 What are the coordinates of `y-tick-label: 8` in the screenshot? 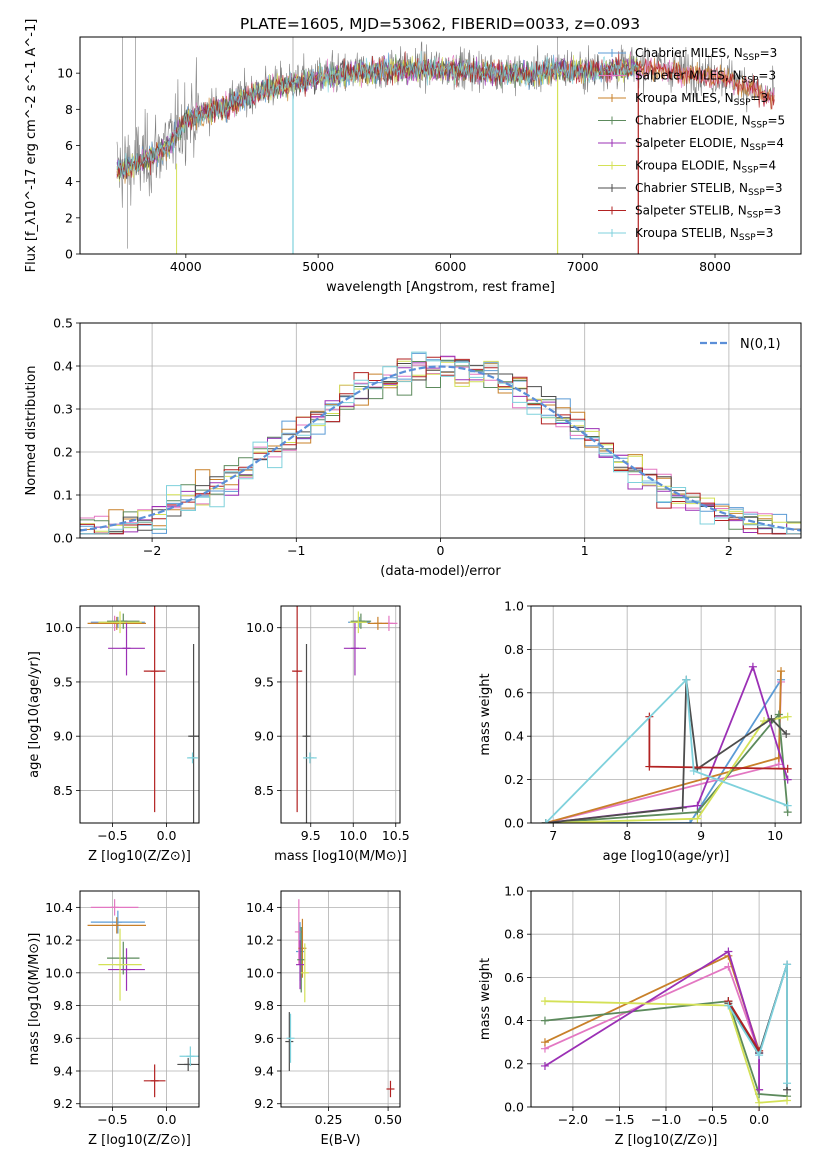 It's located at (69, 109).